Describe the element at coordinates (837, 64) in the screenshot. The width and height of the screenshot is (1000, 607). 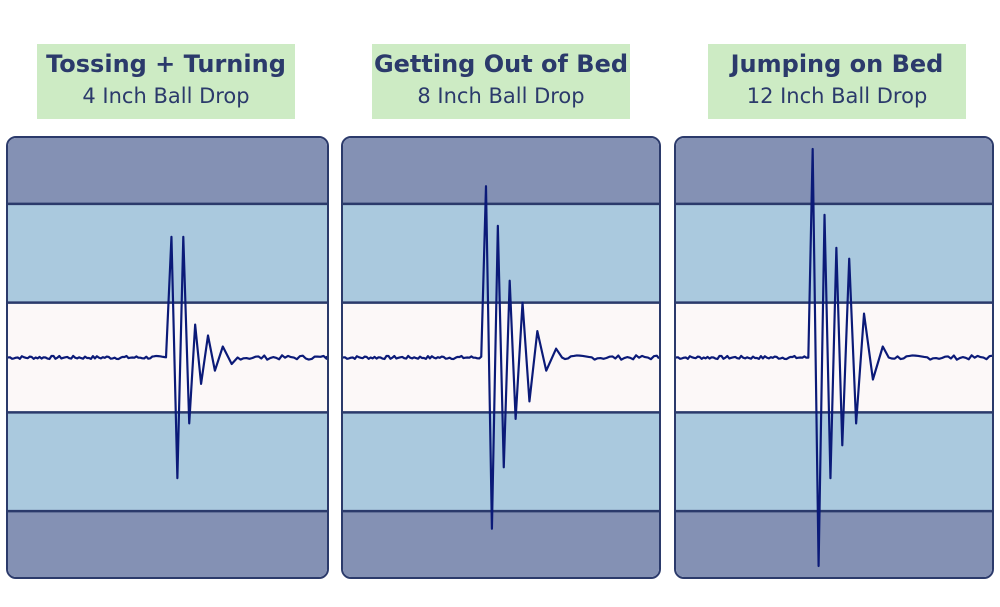
I see `panel-title: Jumping on Bed` at that location.